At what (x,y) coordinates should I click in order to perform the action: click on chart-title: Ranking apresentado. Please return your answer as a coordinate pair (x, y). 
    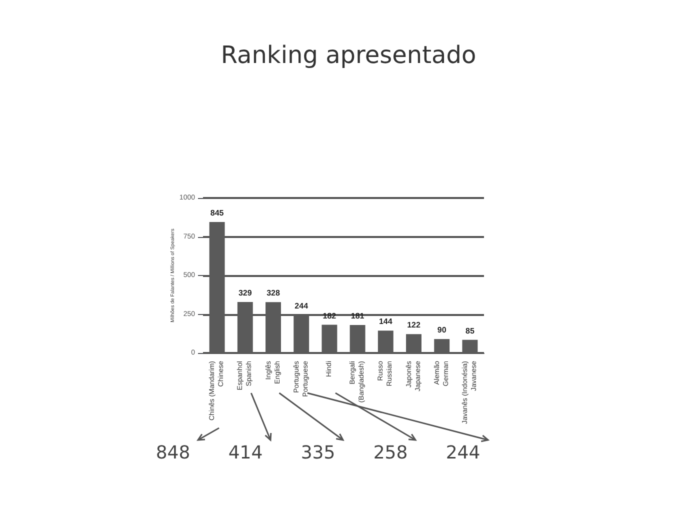
    Looking at the image, I should click on (348, 55).